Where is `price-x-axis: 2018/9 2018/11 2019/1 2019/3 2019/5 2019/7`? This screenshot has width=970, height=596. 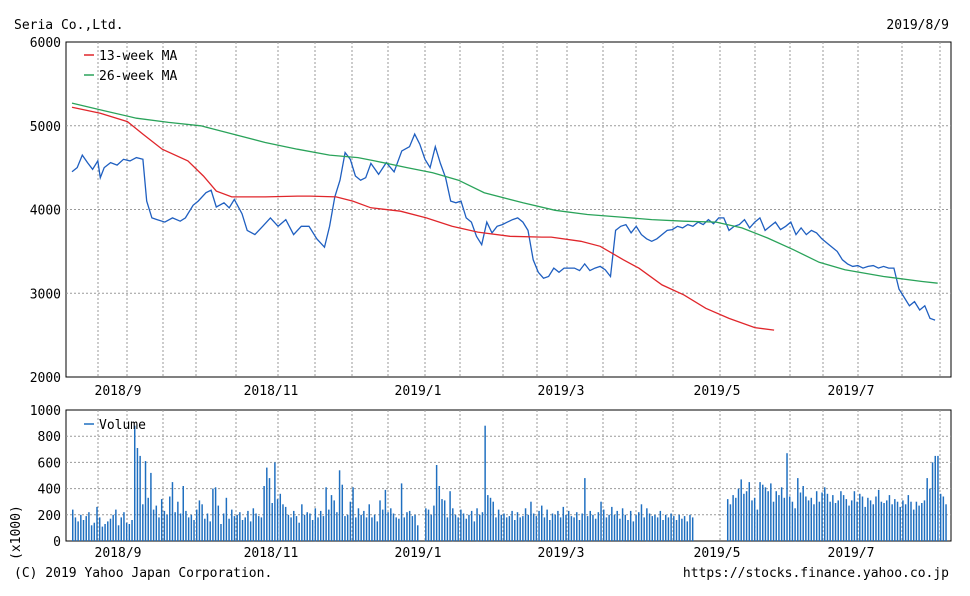
price-x-axis: 2018/9 2018/11 2019/1 2019/3 2019/5 2019/7 is located at coordinates (485, 391).